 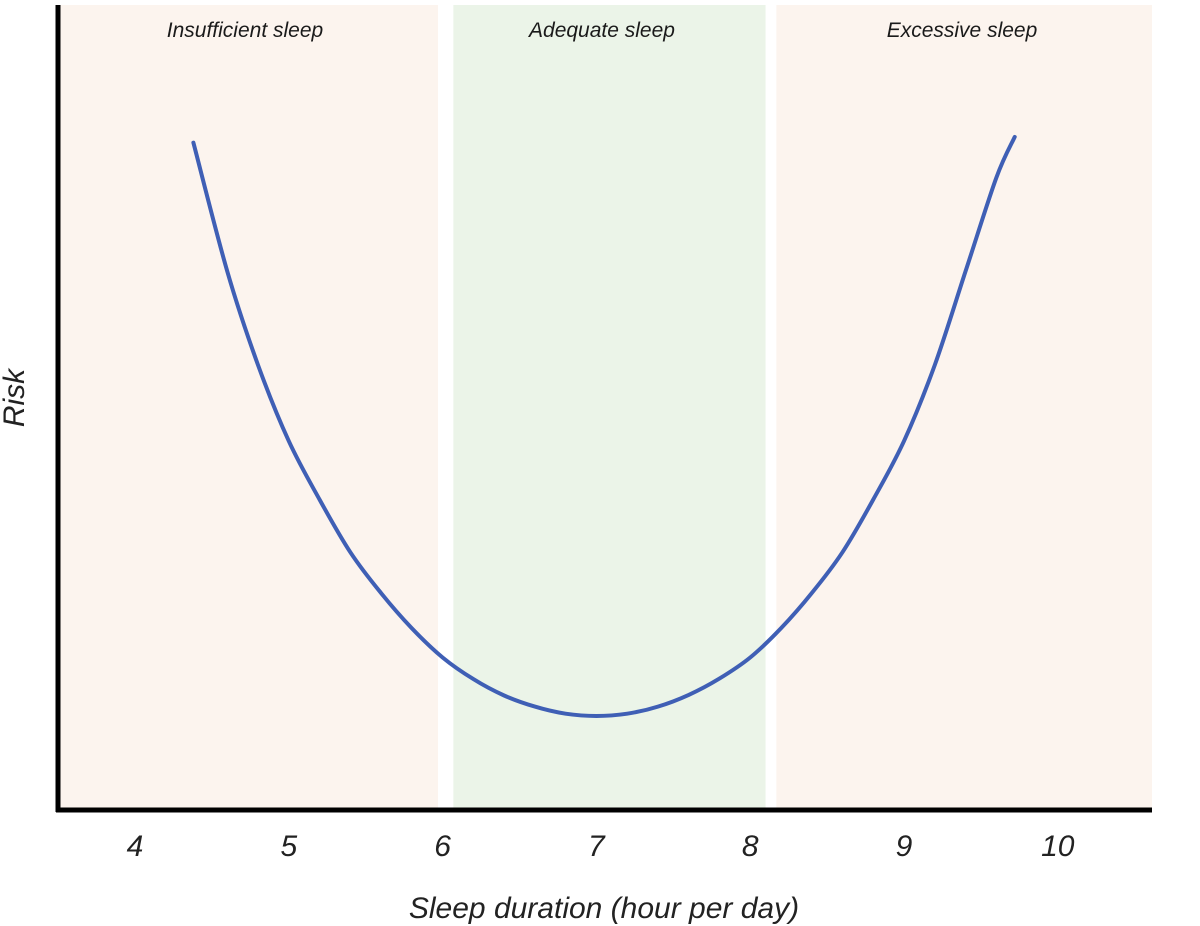 What do you see at coordinates (135, 846) in the screenshot?
I see `x-tick-label-4: 4` at bounding box center [135, 846].